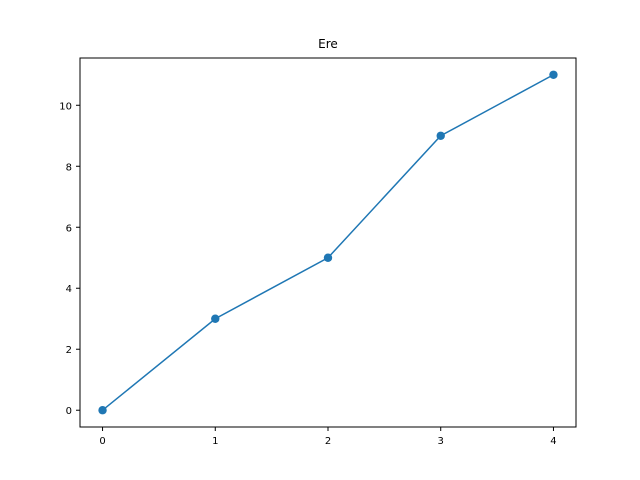  What do you see at coordinates (553, 441) in the screenshot?
I see `x-tick-label: 4` at bounding box center [553, 441].